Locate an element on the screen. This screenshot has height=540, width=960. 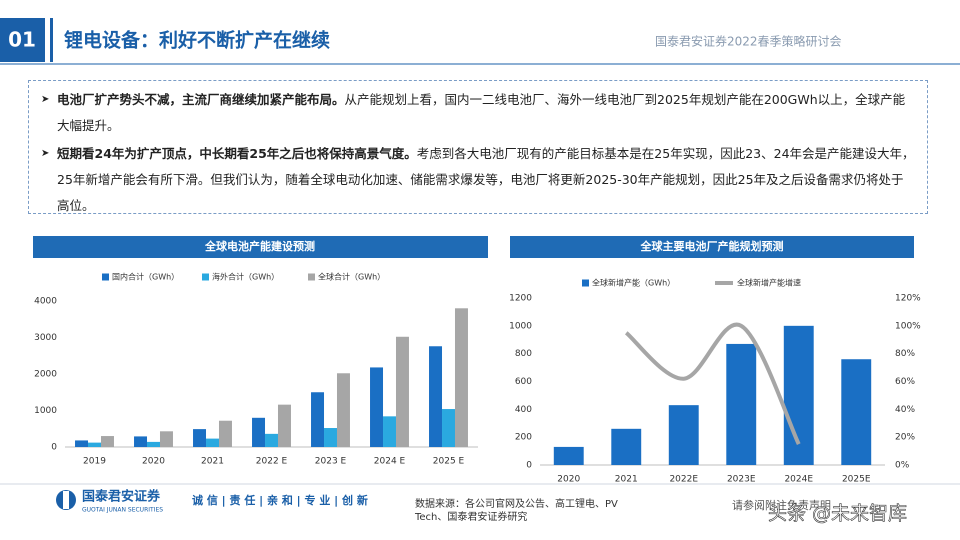
source-note: 数据来源：各公司官网及公告、高工锂电、PV Tech、国泰君安证券研究 is located at coordinates (516, 511).